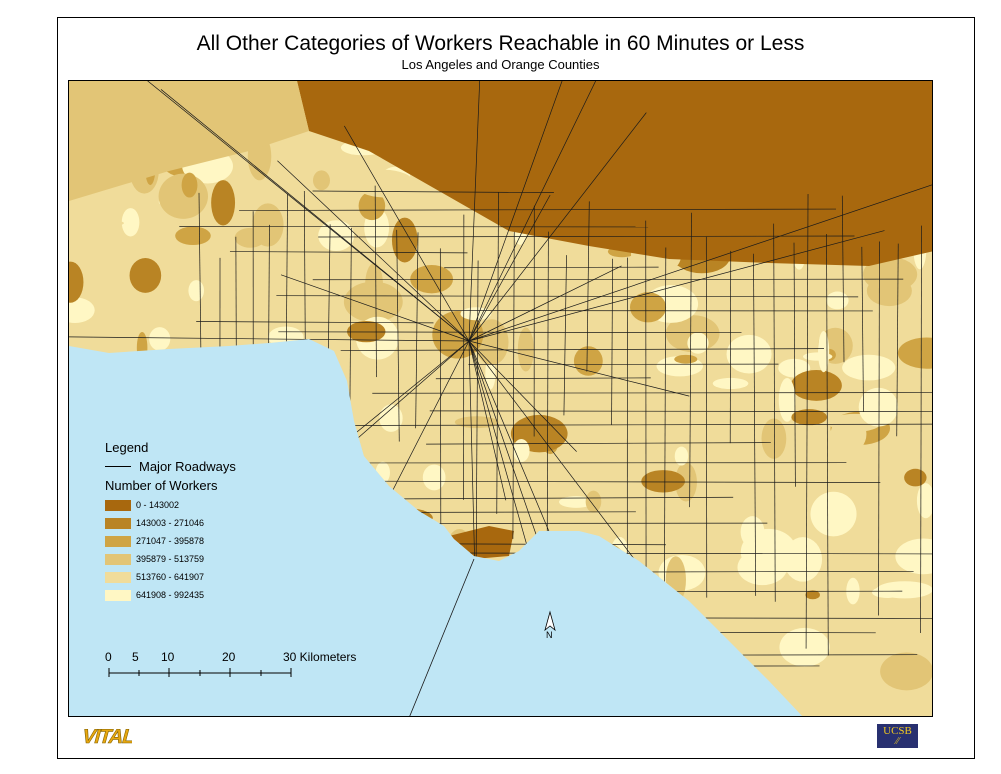 The height and width of the screenshot is (774, 1001). Describe the element at coordinates (550, 621) in the screenshot. I see `north-arrow-icon` at that location.